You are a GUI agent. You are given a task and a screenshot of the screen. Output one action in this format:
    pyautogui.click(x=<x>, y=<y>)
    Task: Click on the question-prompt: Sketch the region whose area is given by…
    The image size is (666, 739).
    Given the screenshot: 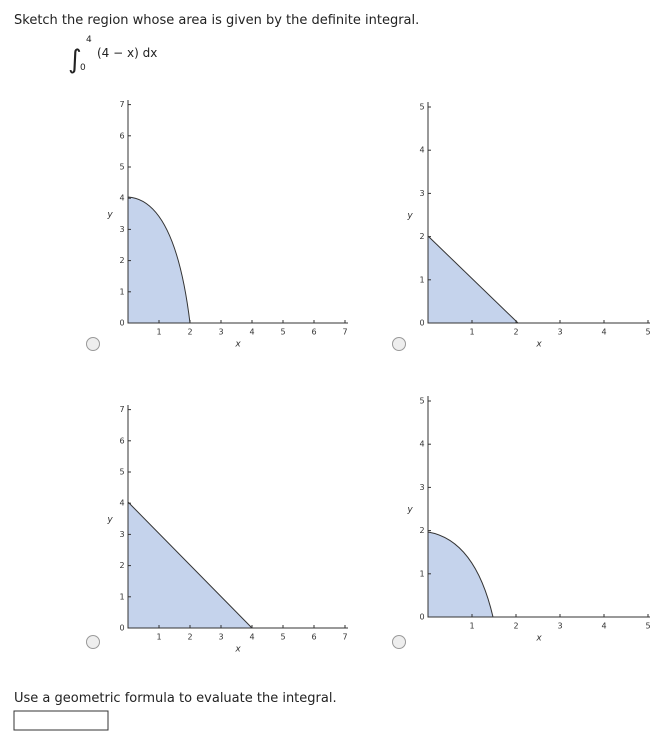 What is the action you would take?
    pyautogui.click(x=216, y=20)
    